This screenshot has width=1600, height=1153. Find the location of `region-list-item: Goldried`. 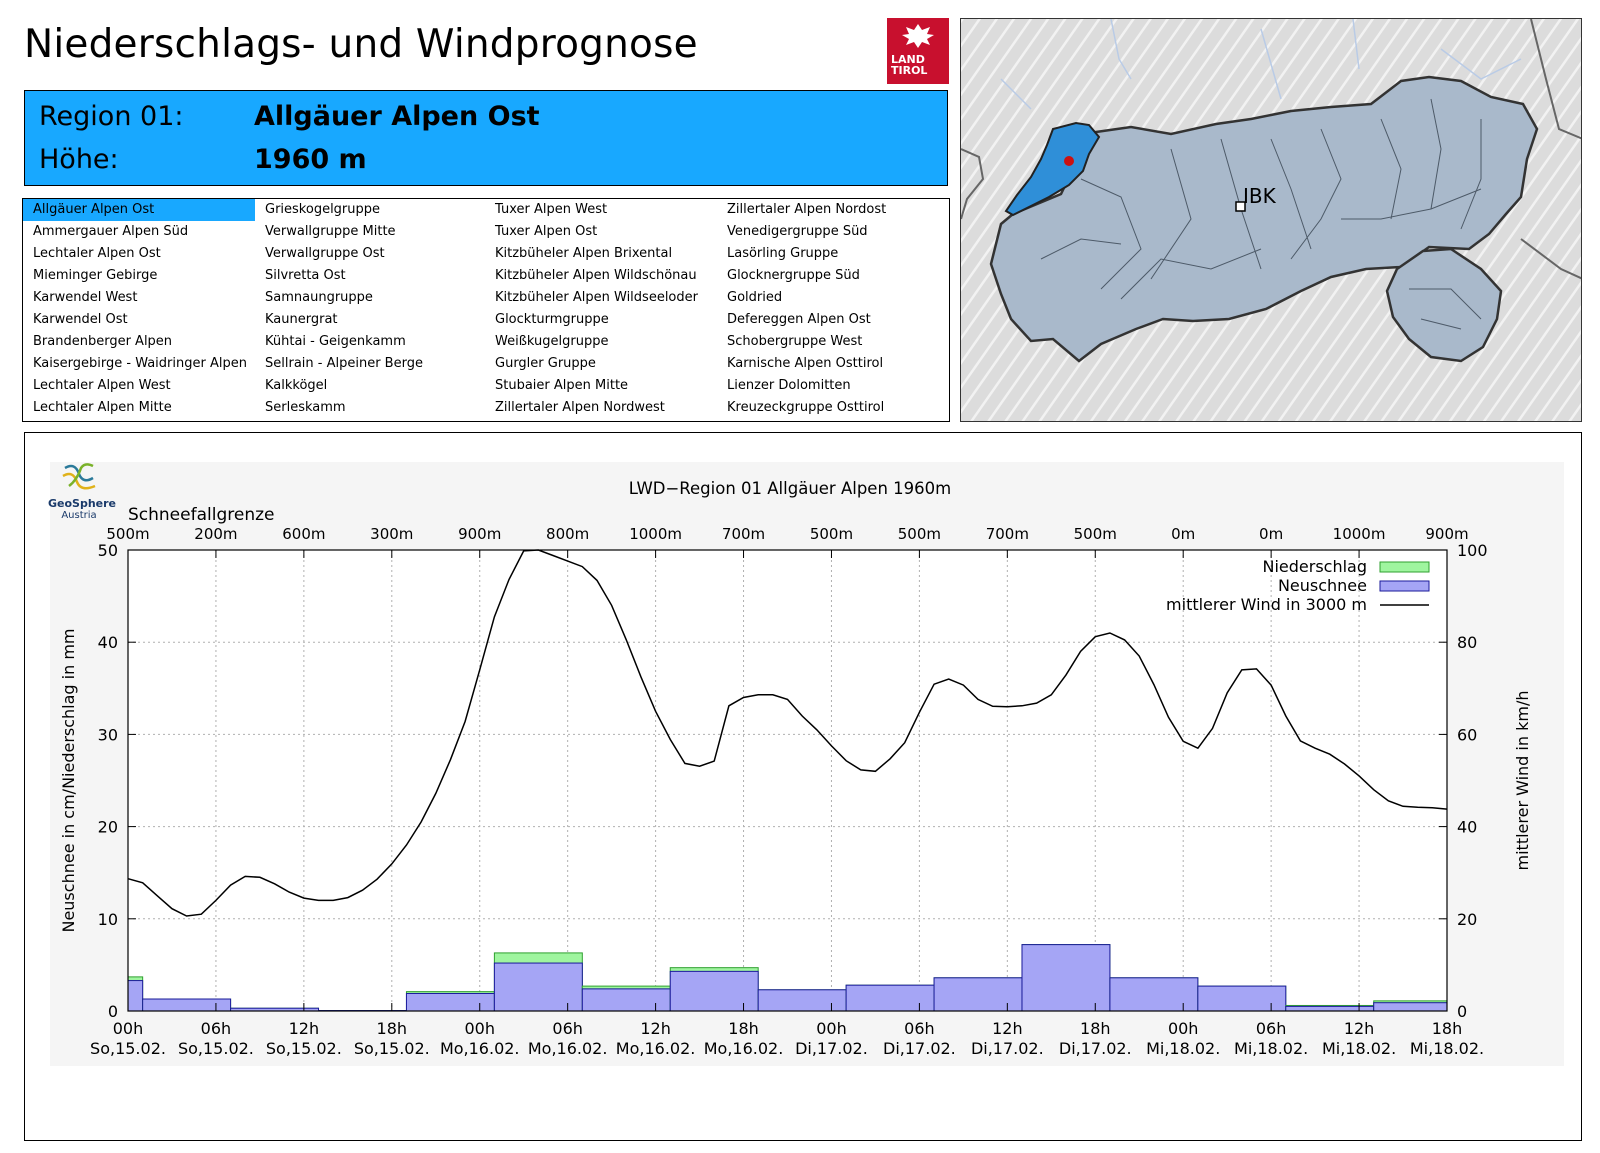

region-list-item: Goldried is located at coordinates (755, 297).